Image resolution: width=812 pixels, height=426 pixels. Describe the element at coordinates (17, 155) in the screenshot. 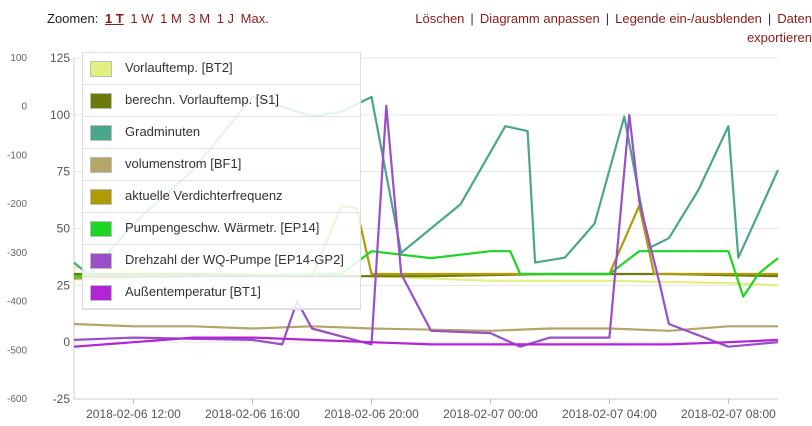

I see `y-axis-right-tick-label: -100` at that location.